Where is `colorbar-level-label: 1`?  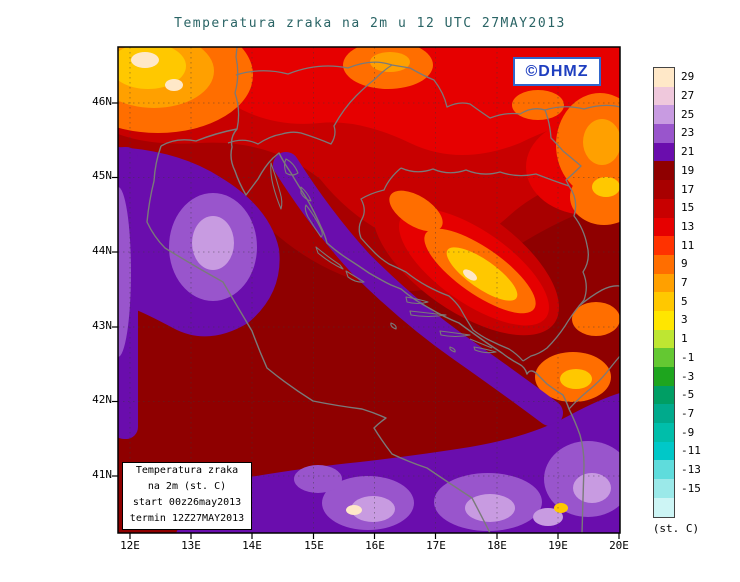 colorbar-level-label: 1 is located at coordinates (684, 339).